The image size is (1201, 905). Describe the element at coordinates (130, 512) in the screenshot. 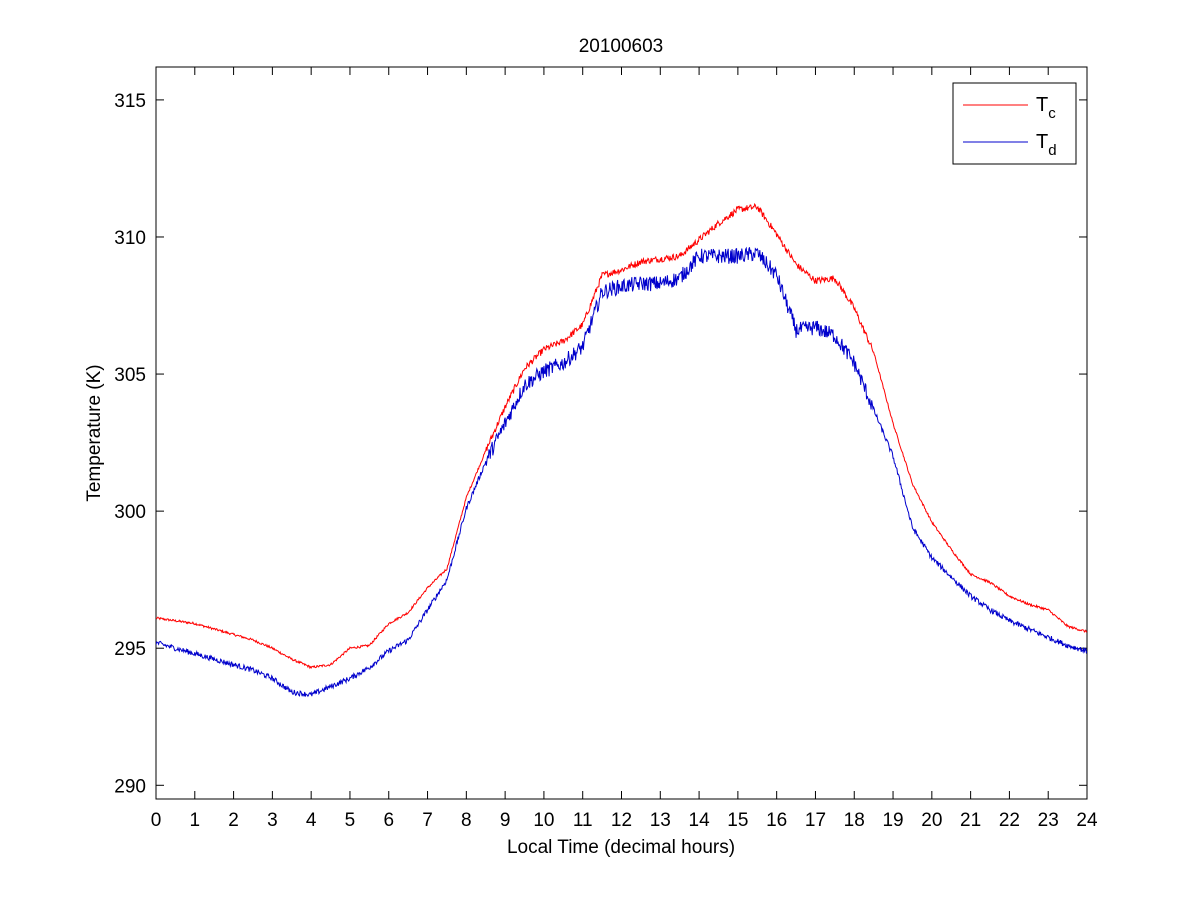

I see `y-tick-label: 300` at that location.